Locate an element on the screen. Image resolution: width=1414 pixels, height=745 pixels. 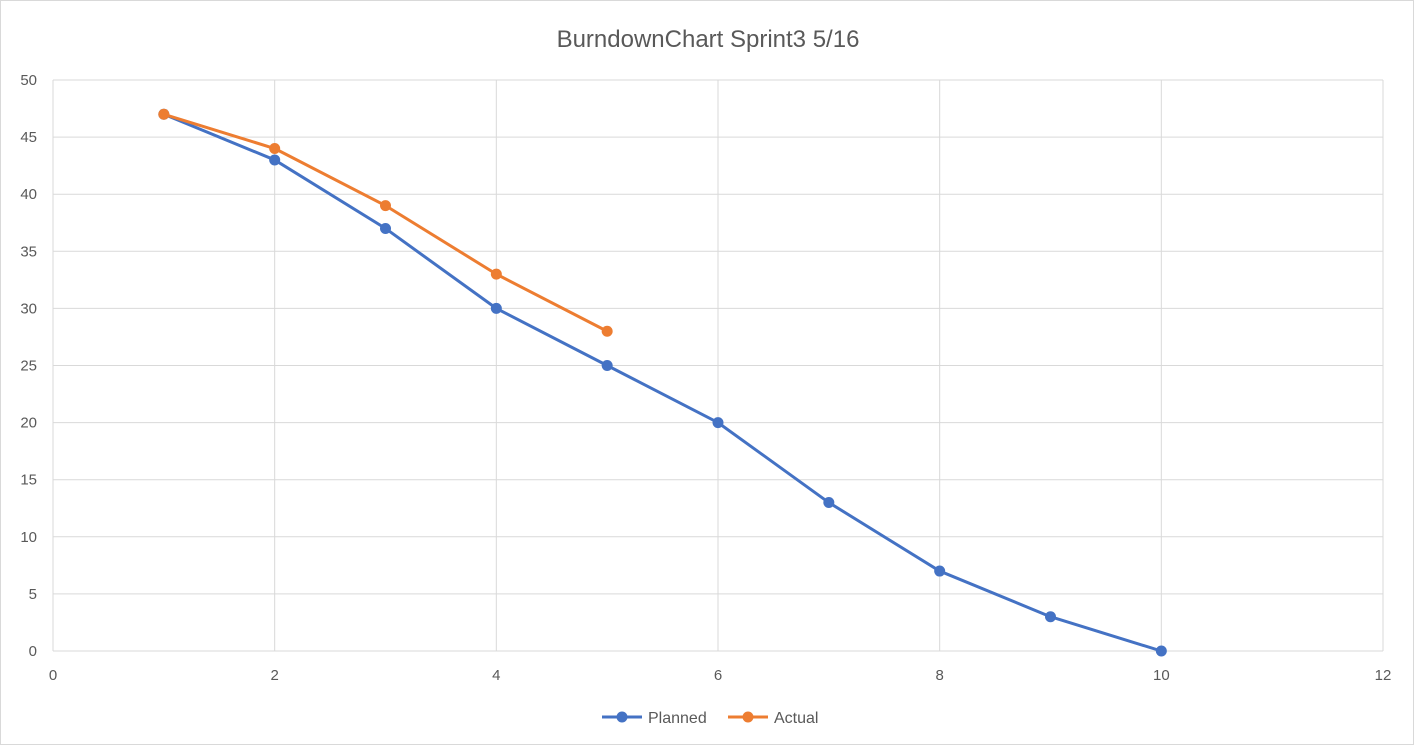
y-tick-label: 50 is located at coordinates (28, 80).